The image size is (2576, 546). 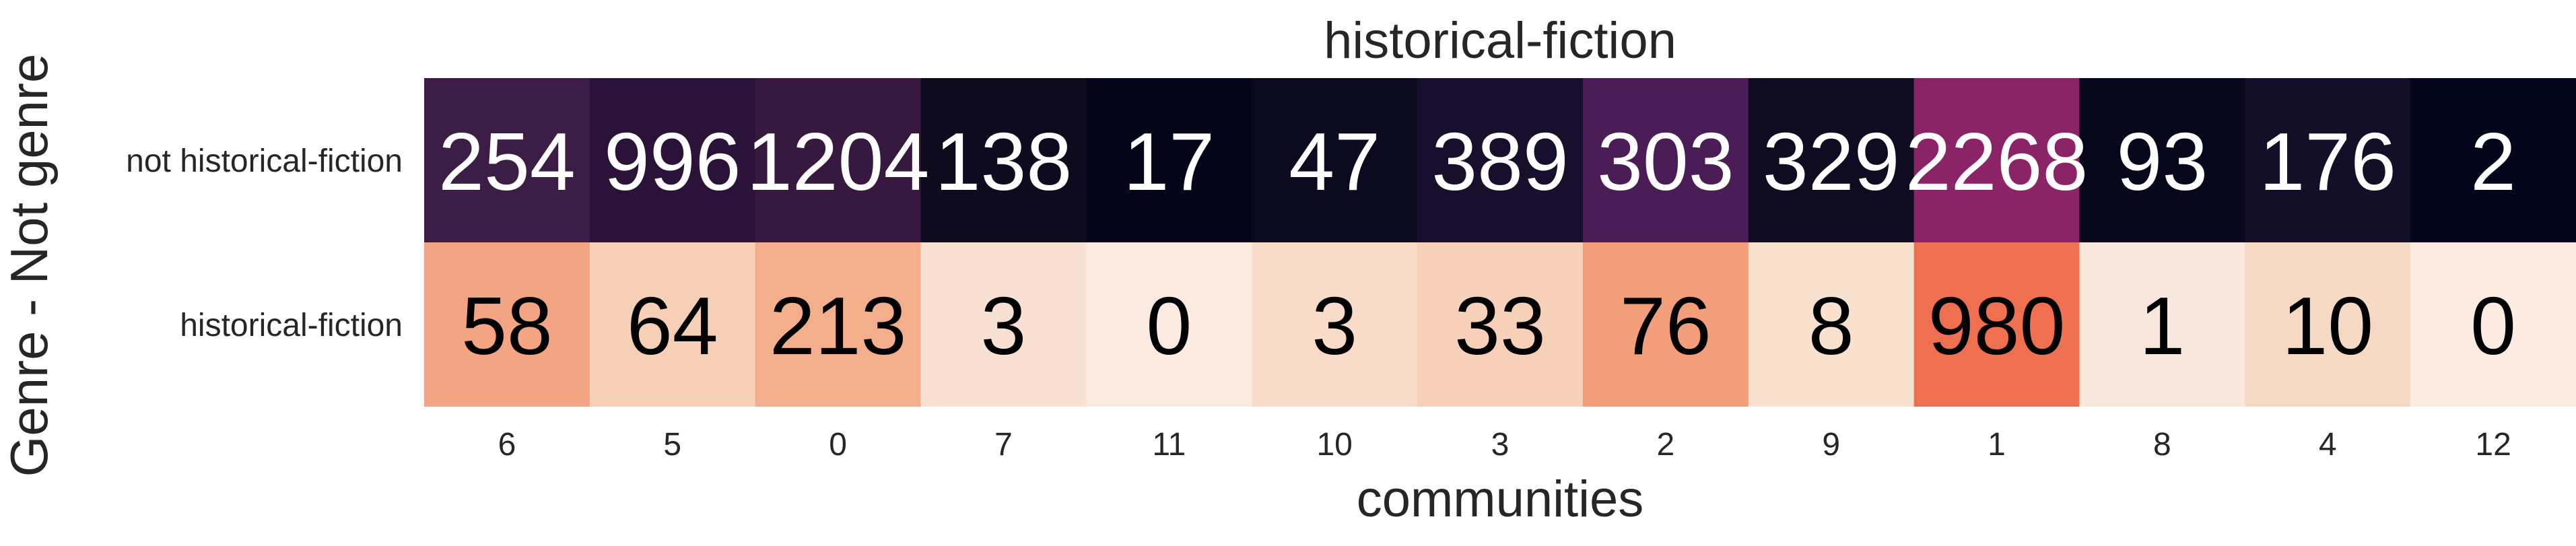 What do you see at coordinates (1501, 499) in the screenshot?
I see `x-axis-label: communities` at bounding box center [1501, 499].